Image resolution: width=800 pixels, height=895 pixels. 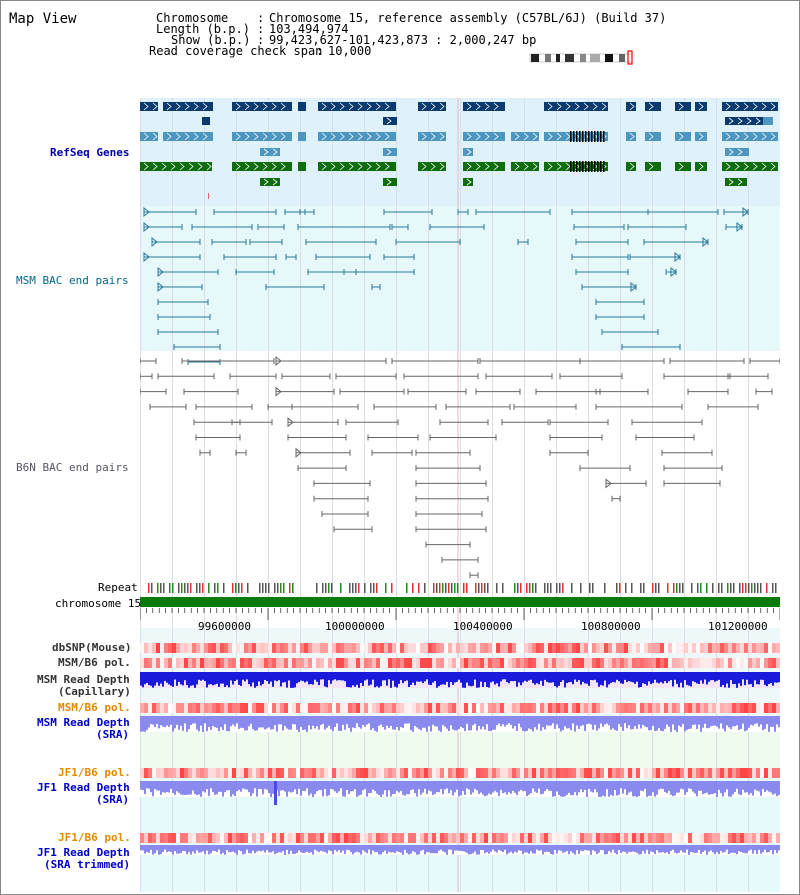 I want to click on bac-end-arrow, so click(x=298, y=452).